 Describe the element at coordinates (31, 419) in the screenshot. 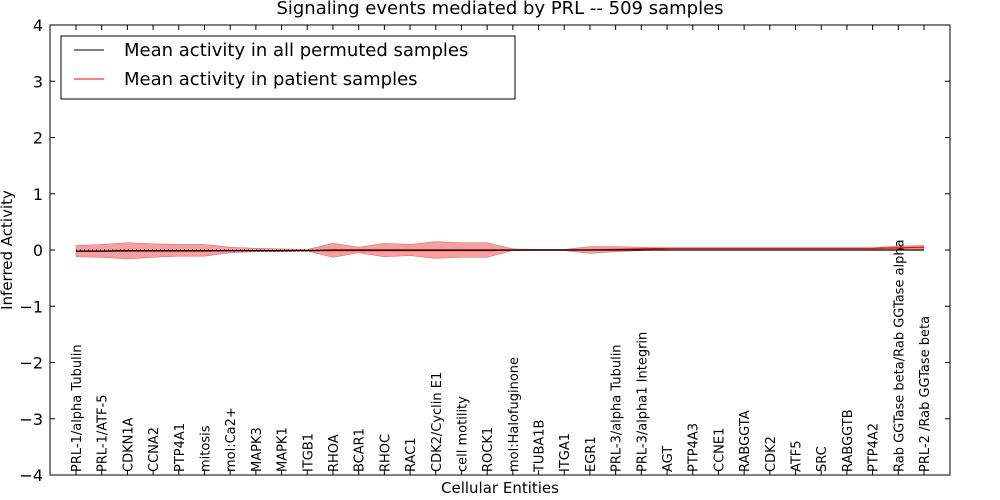

I see `y-tick-label: −3` at that location.